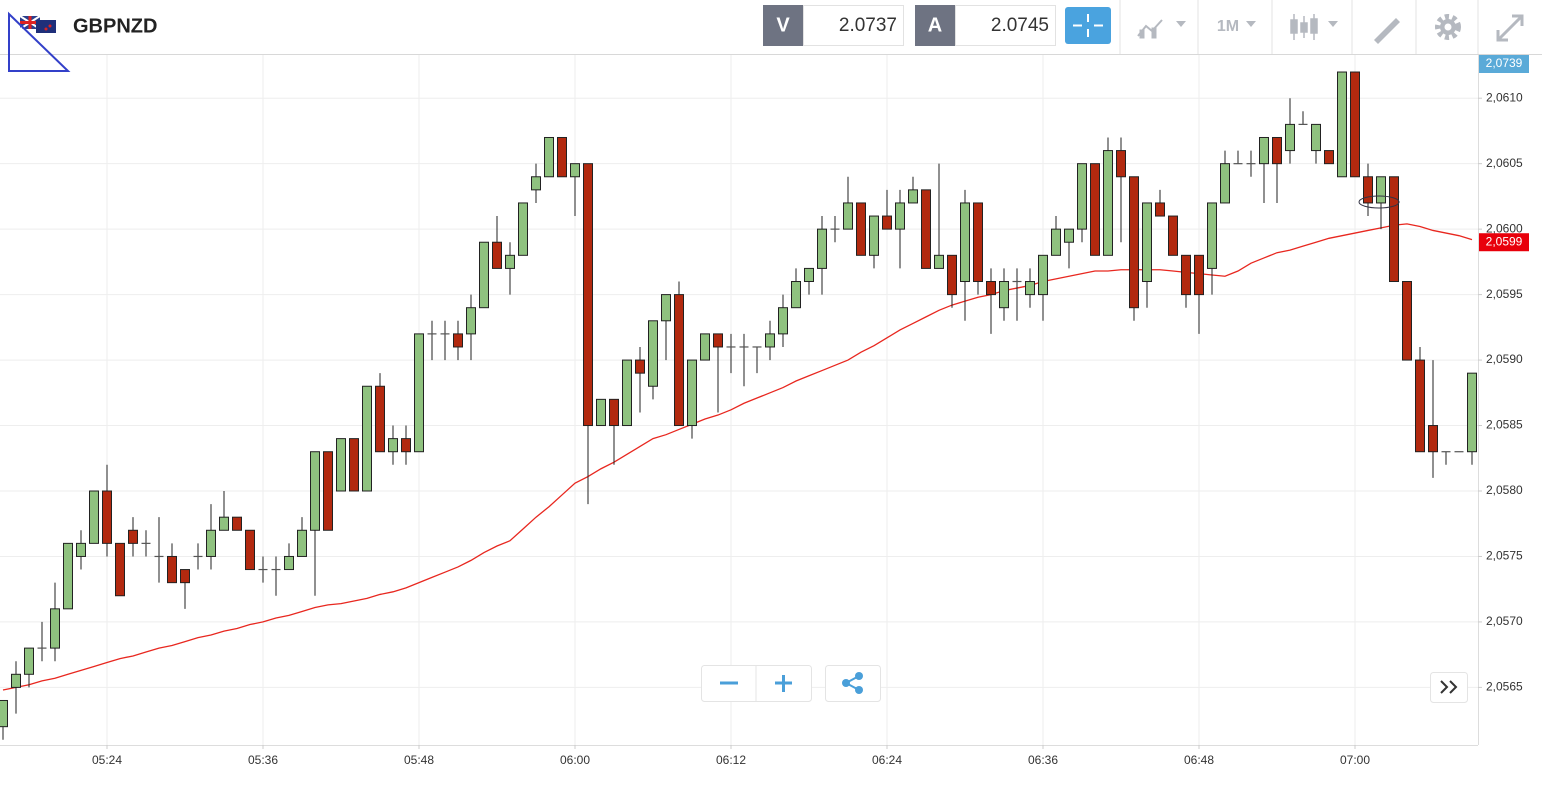 The image size is (1542, 785). I want to click on draw-tool-button, so click(1386, 31).